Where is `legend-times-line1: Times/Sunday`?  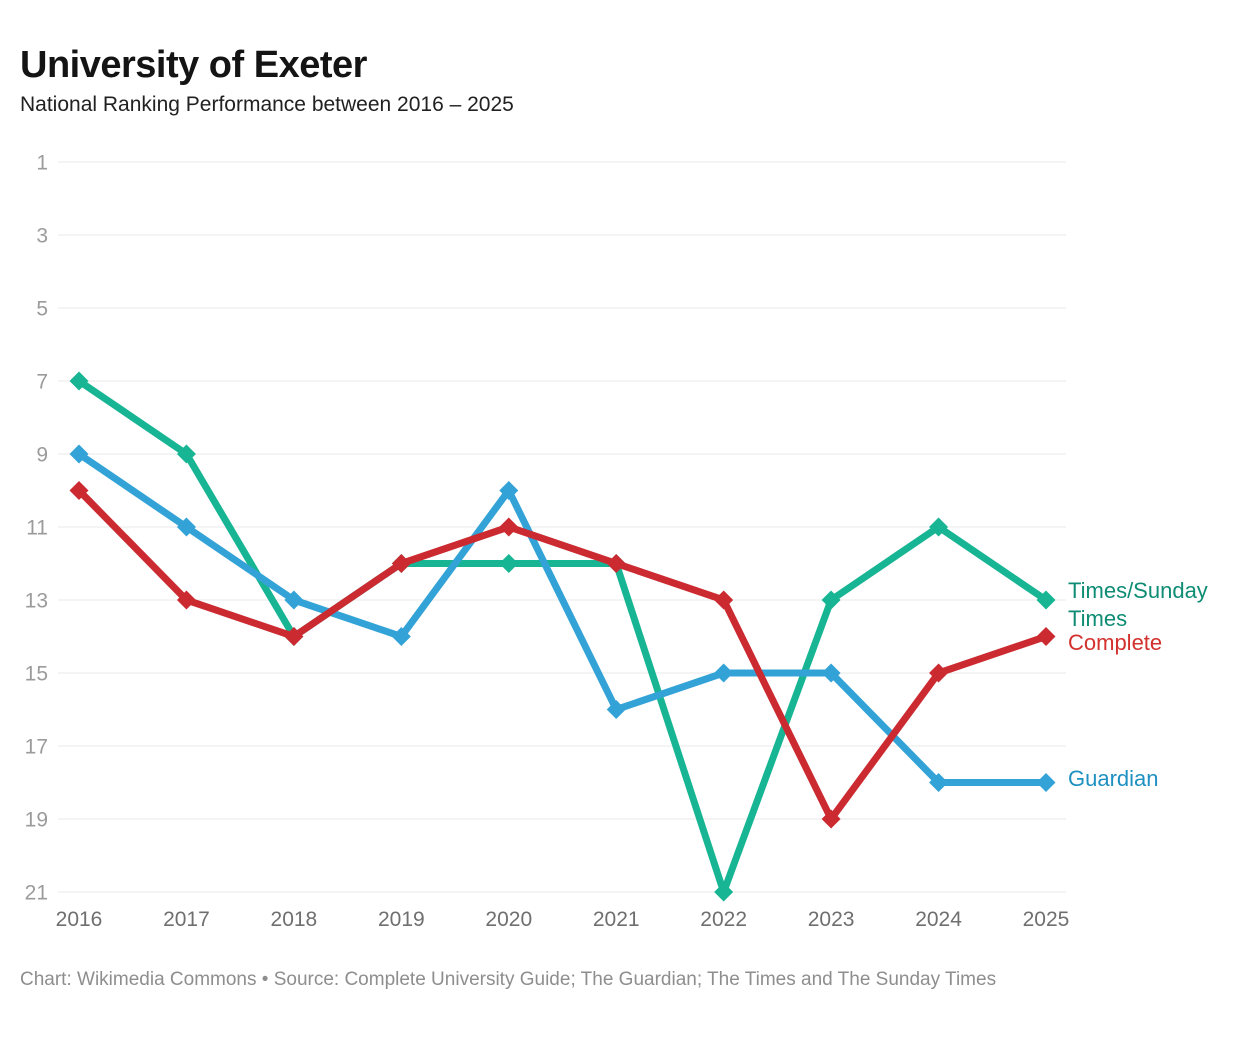 legend-times-line1: Times/Sunday is located at coordinates (1138, 590).